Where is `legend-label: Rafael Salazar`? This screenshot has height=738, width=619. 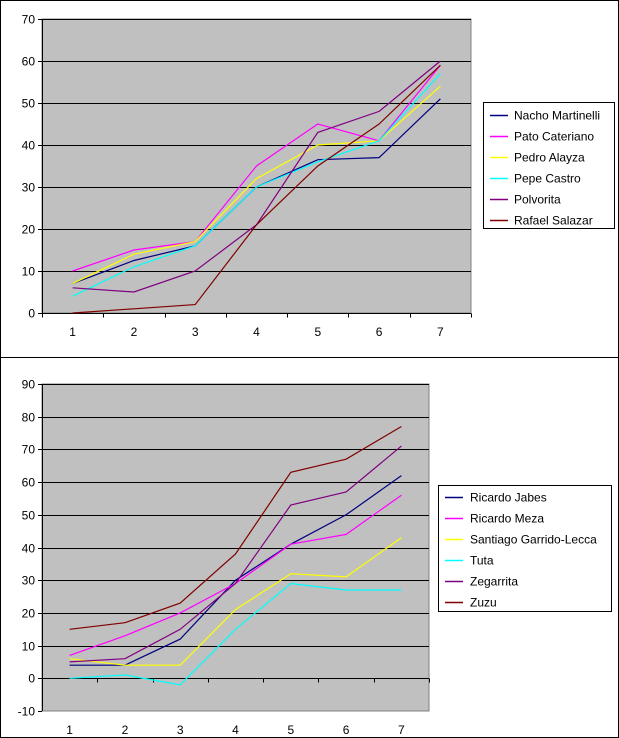
legend-label: Rafael Salazar is located at coordinates (553, 221).